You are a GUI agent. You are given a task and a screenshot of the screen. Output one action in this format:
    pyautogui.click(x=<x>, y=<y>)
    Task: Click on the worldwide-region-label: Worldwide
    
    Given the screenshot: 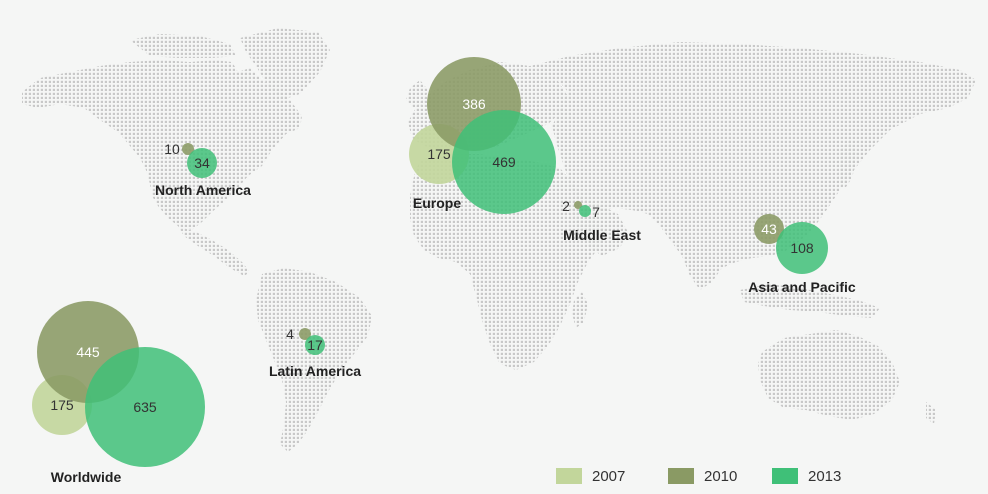 What is the action you would take?
    pyautogui.click(x=86, y=477)
    